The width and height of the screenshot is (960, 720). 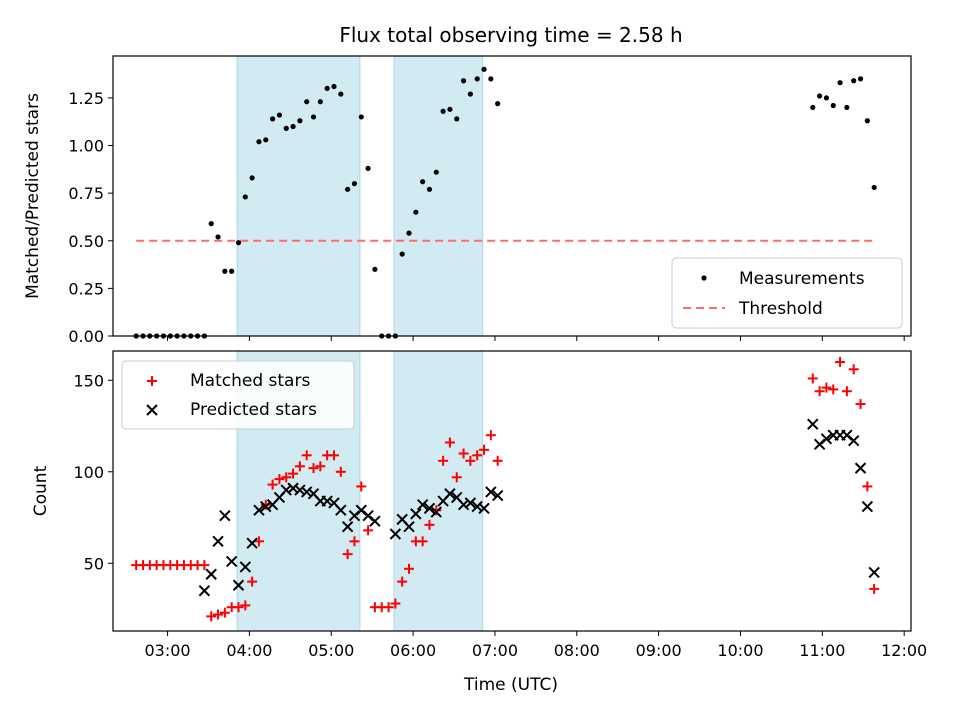 What do you see at coordinates (780, 309) in the screenshot?
I see `legend-threshold-label: Threshold` at bounding box center [780, 309].